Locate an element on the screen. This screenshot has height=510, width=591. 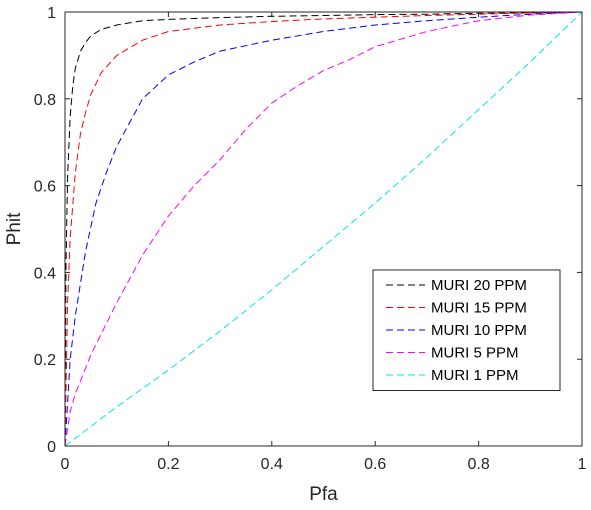
x-tick-labels: 0 0.2 0.4 0.6 0.8 1 is located at coordinates (324, 464).